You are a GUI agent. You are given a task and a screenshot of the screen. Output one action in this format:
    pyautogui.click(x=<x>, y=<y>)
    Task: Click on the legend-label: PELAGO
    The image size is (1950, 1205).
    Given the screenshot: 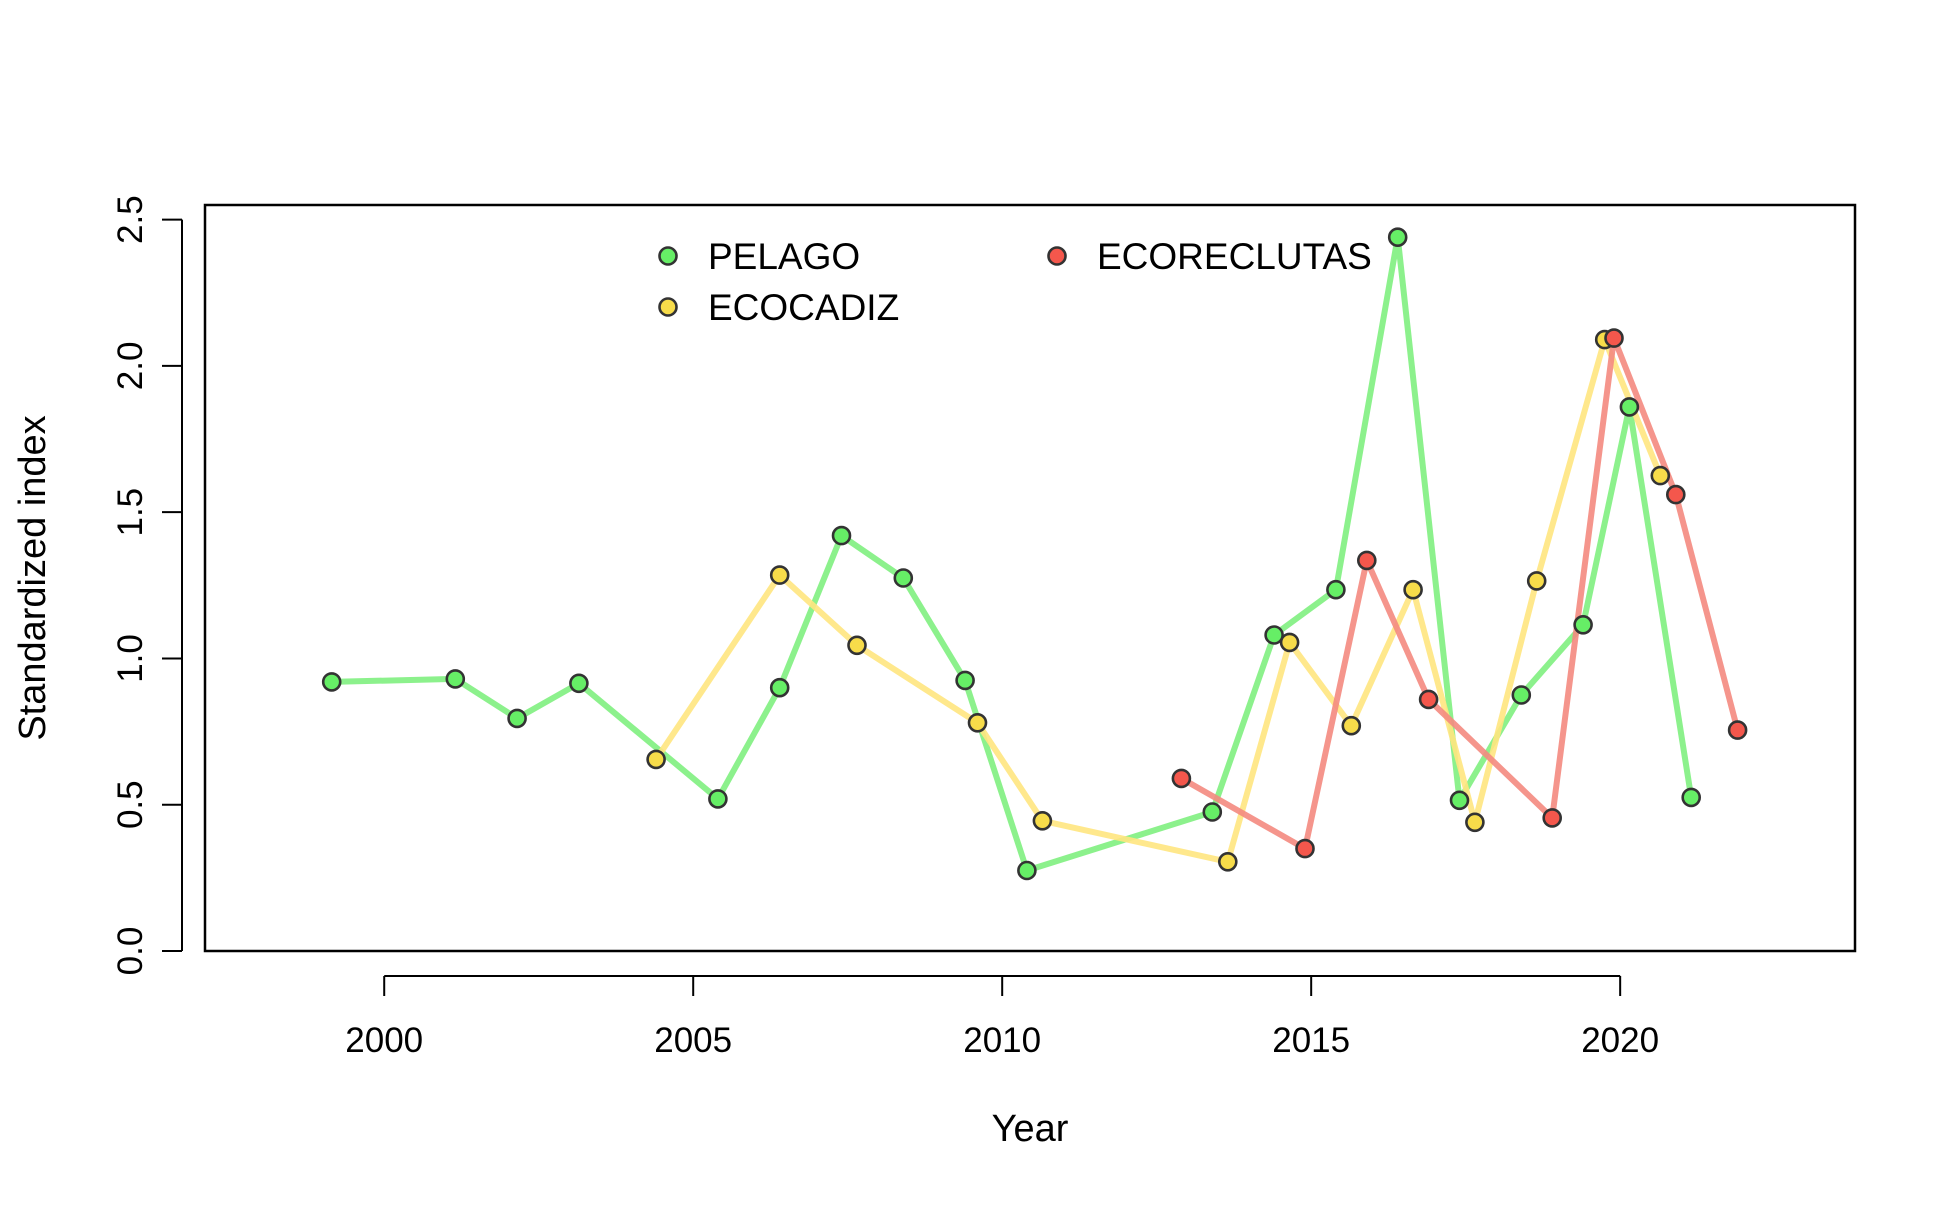 What is the action you would take?
    pyautogui.click(x=784, y=256)
    